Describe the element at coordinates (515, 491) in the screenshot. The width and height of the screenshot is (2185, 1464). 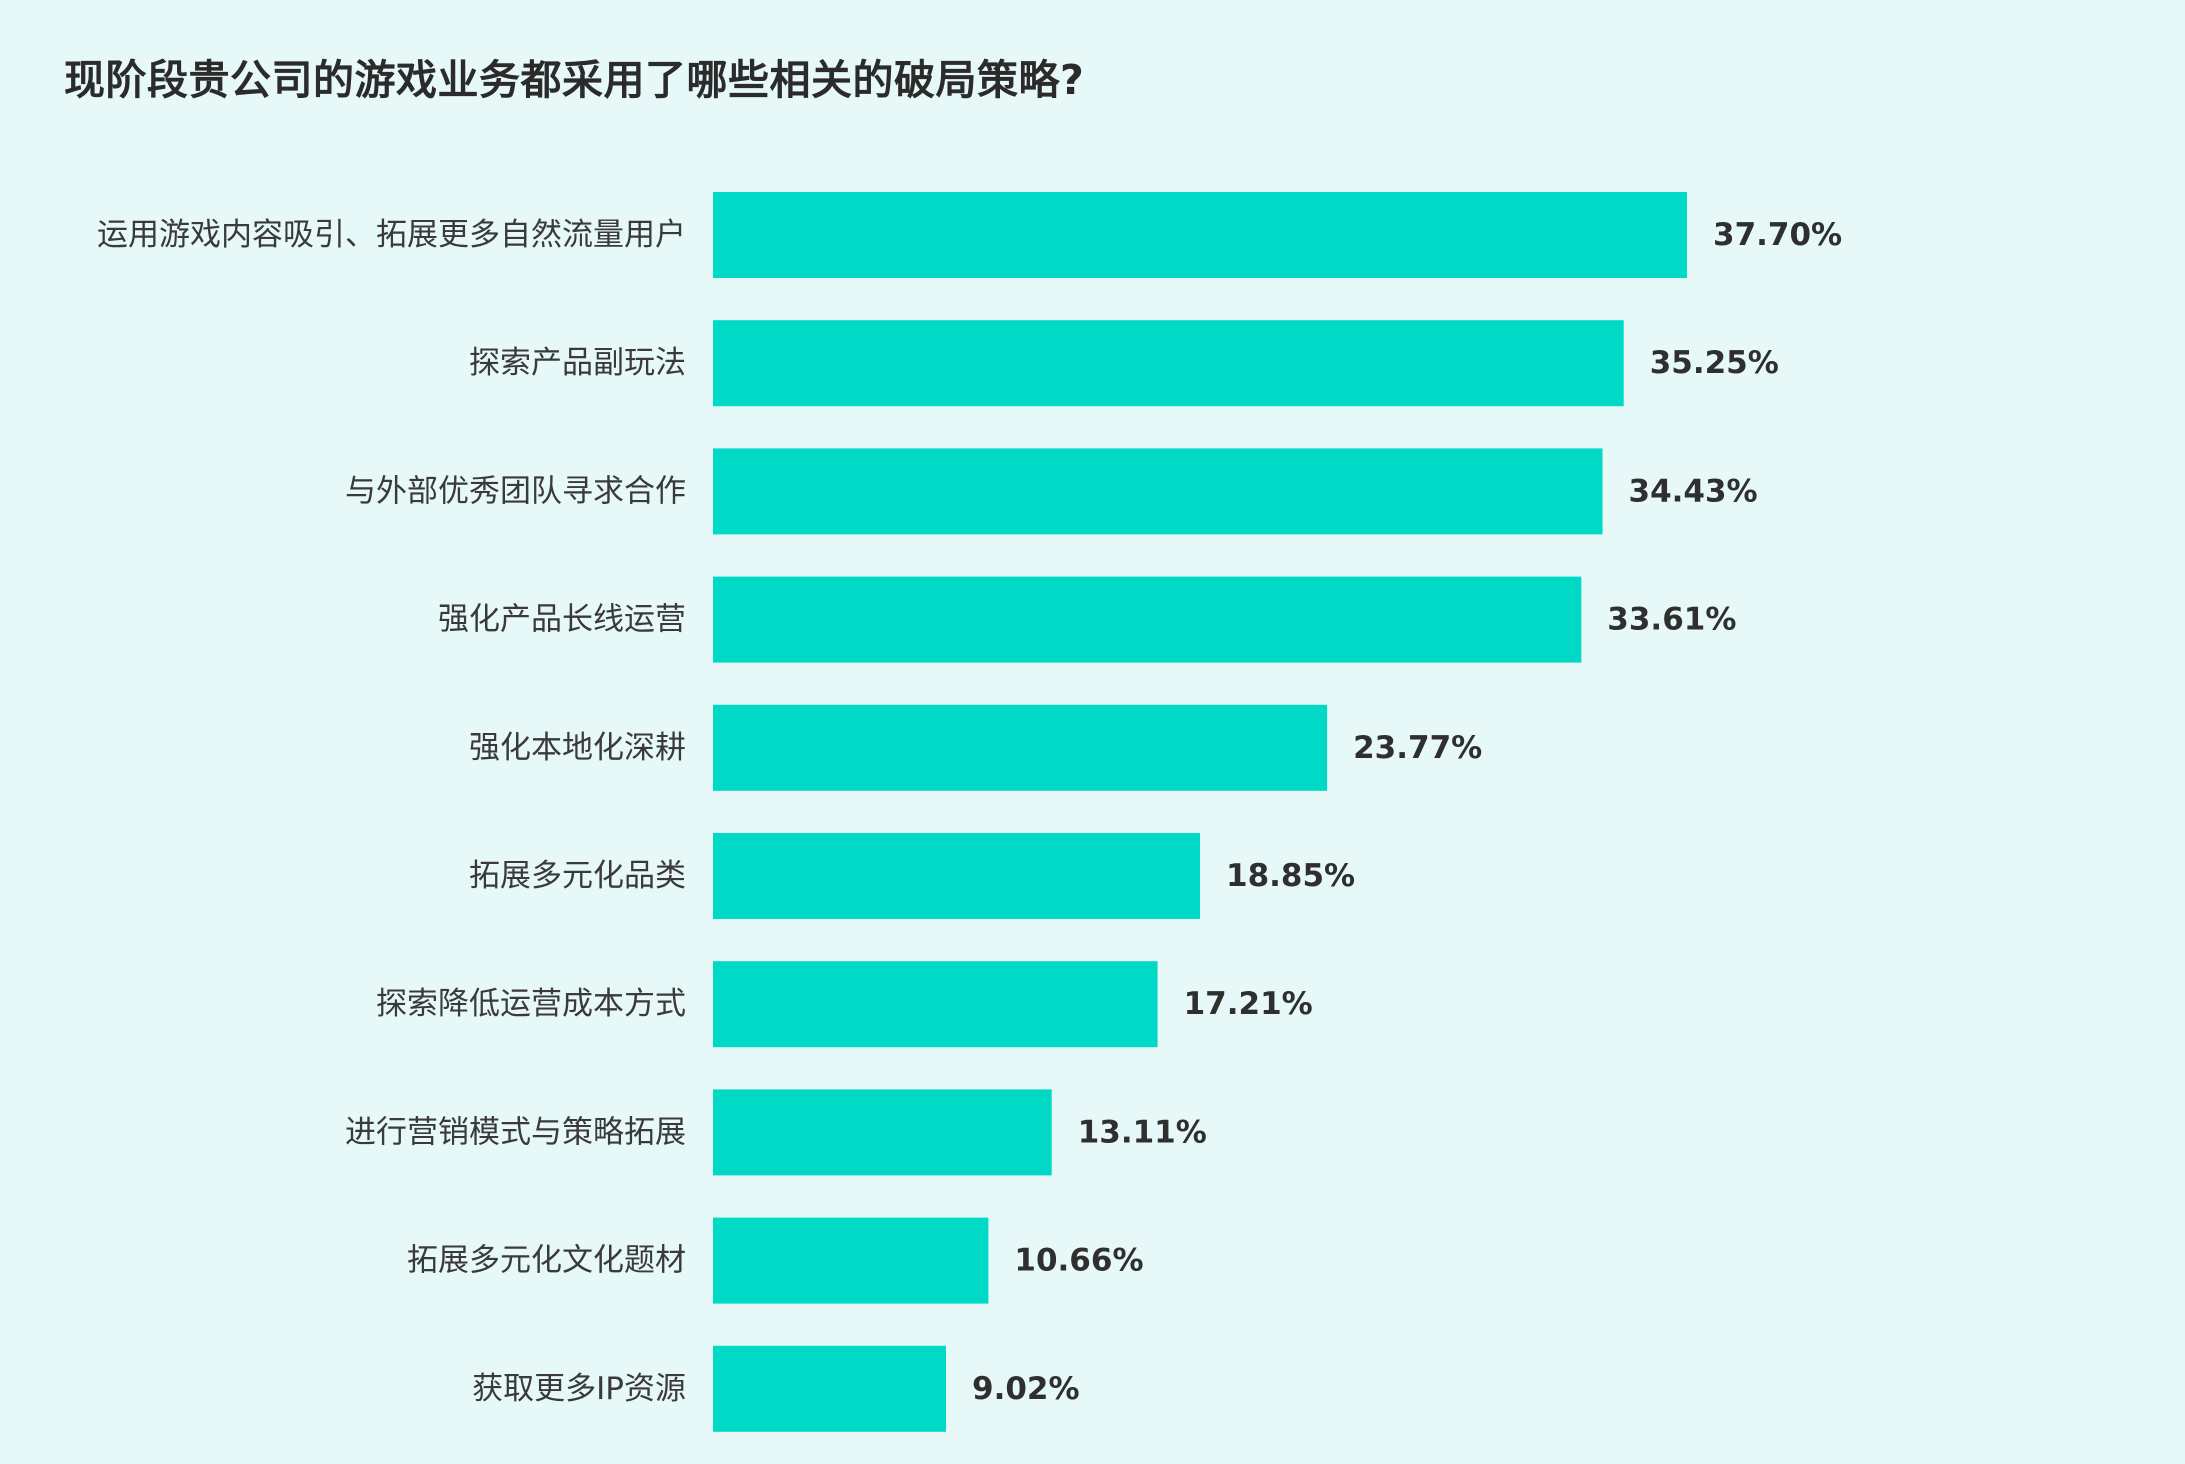
I see `category-label-3: 与外部优秀团队寻求合作` at that location.